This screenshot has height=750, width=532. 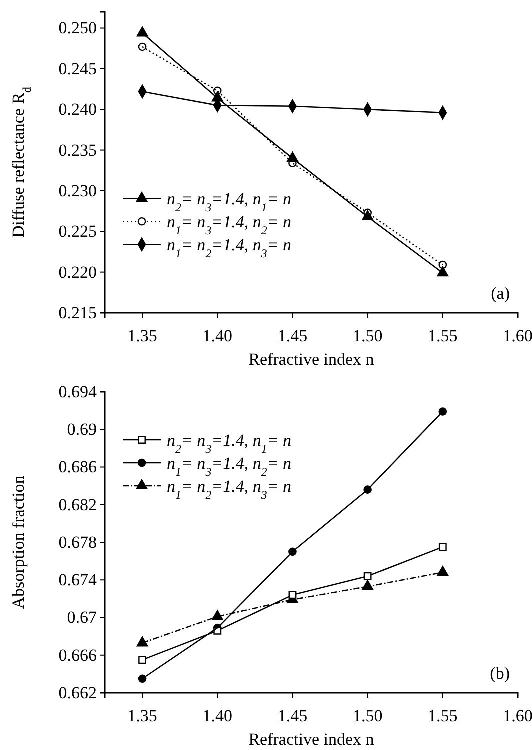 What do you see at coordinates (77, 655) in the screenshot?
I see `y-tick-label: 0.666` at bounding box center [77, 655].